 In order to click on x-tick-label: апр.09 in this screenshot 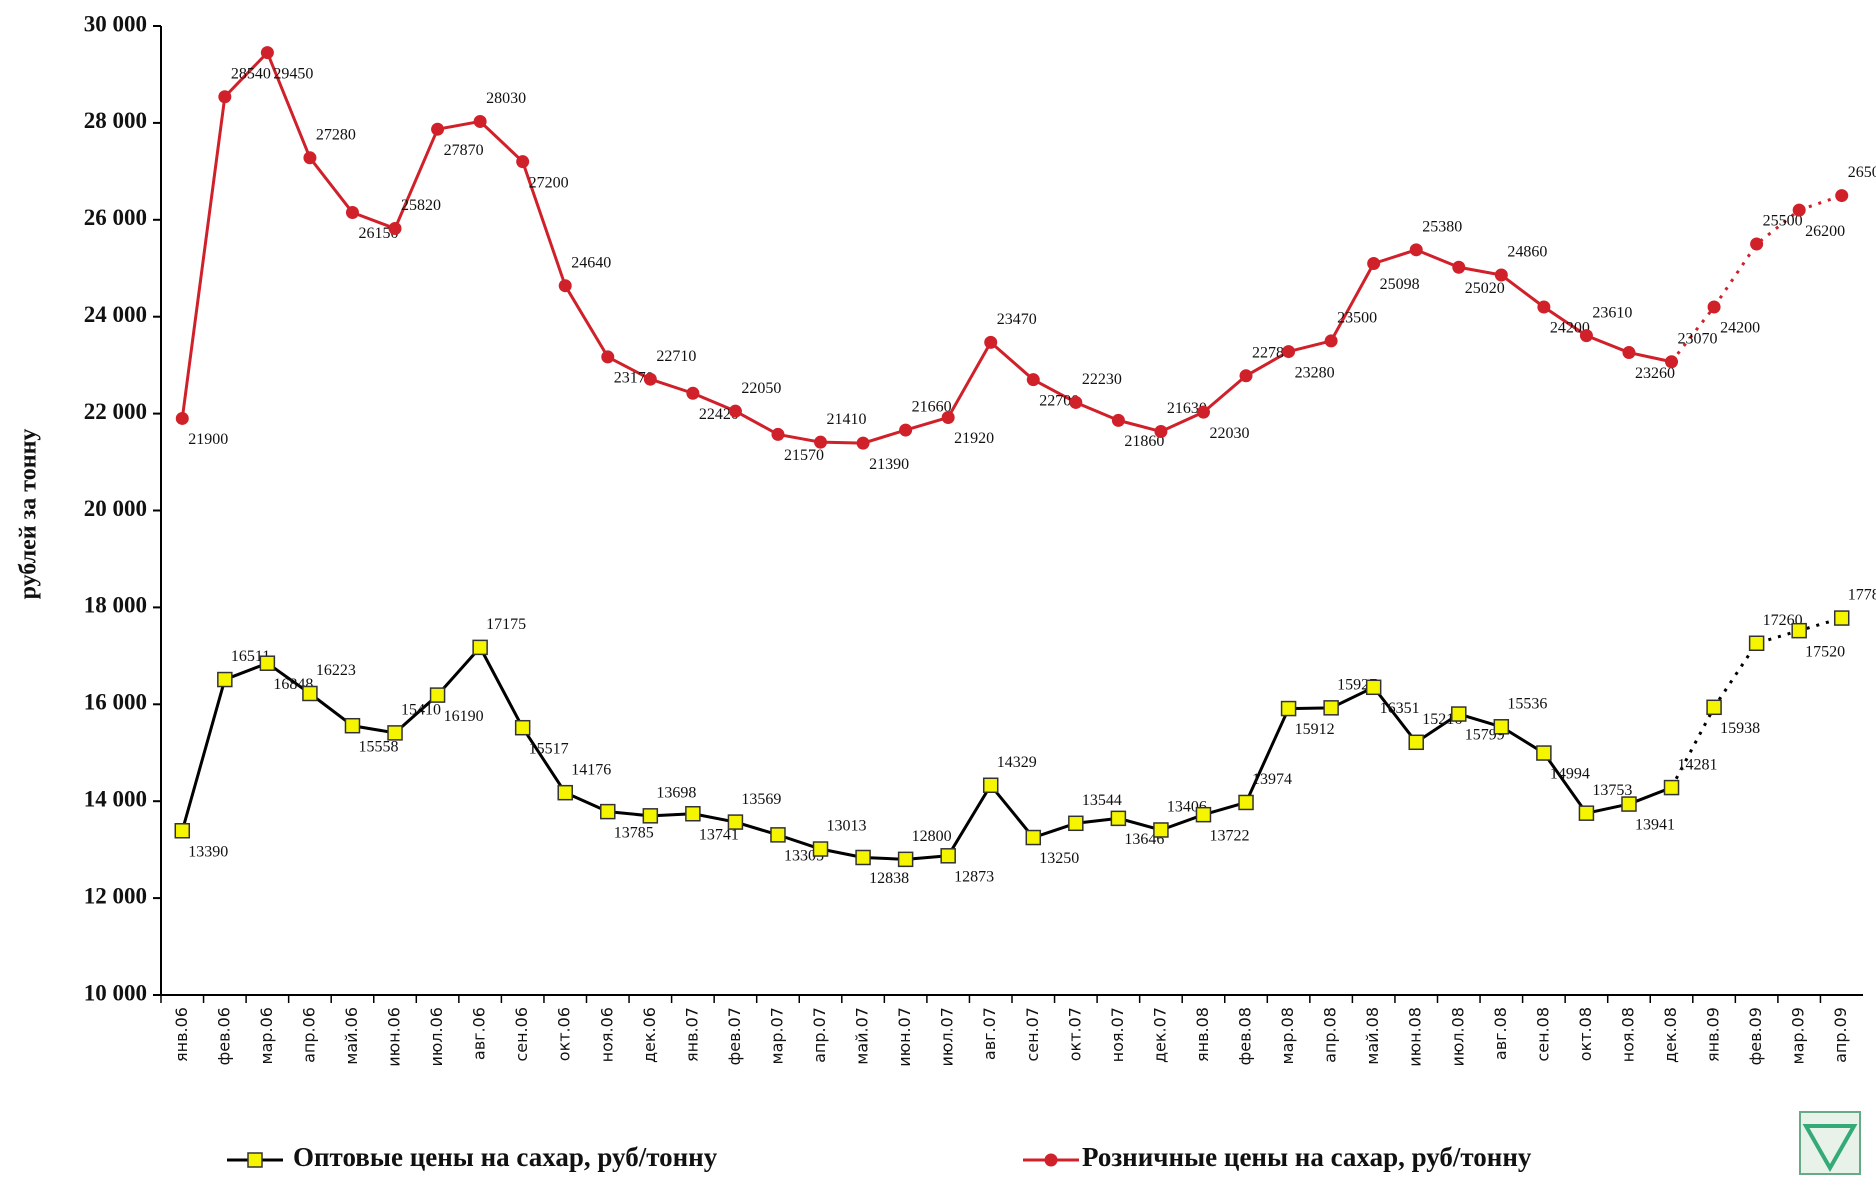, I will do `click(1840, 1035)`.